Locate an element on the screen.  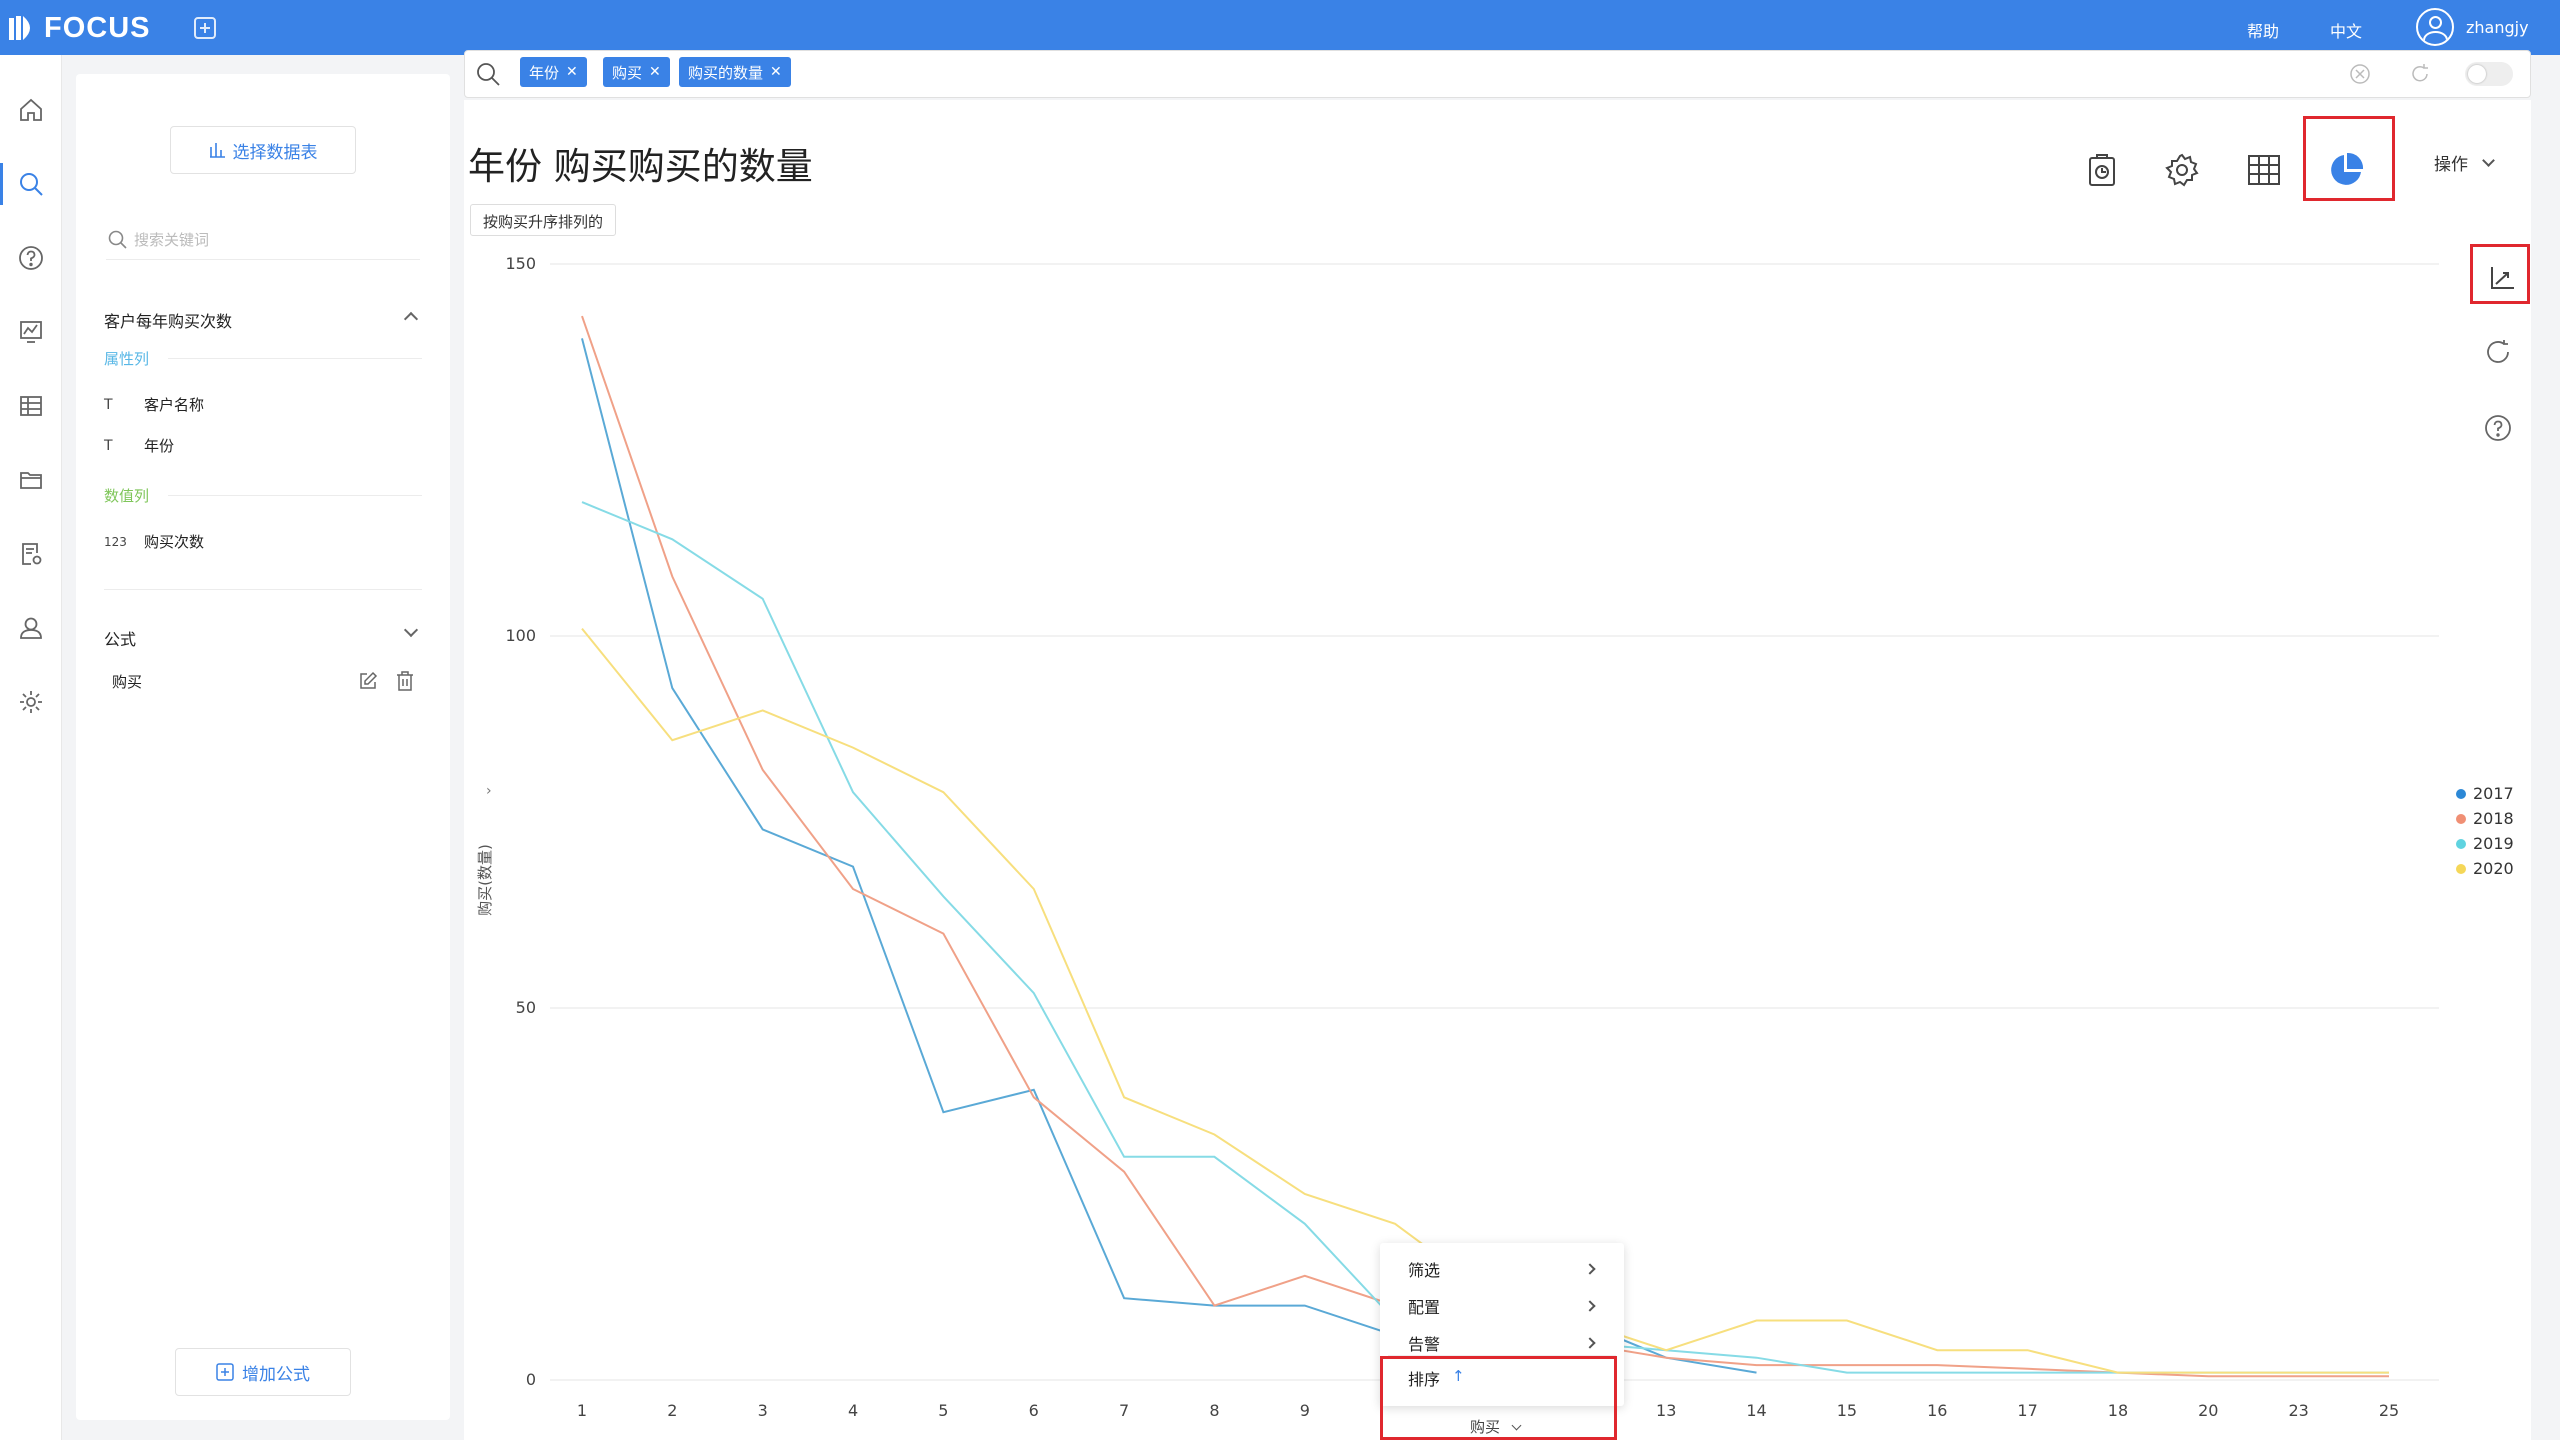
new-tab-icon is located at coordinates (205, 28).